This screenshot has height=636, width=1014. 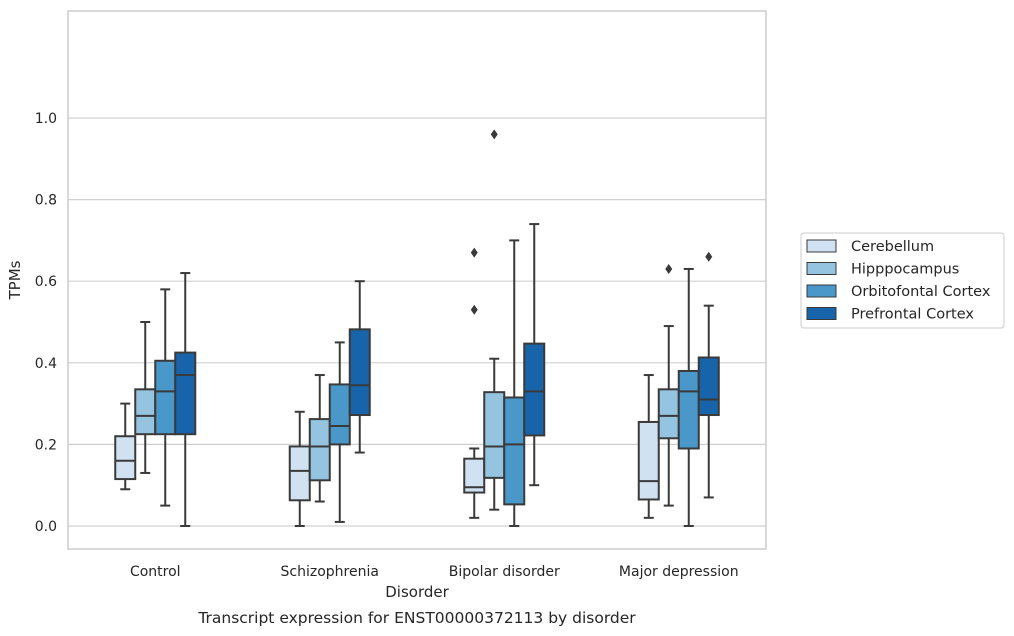 I want to click on legend-label: Cerebellum, so click(x=892, y=247).